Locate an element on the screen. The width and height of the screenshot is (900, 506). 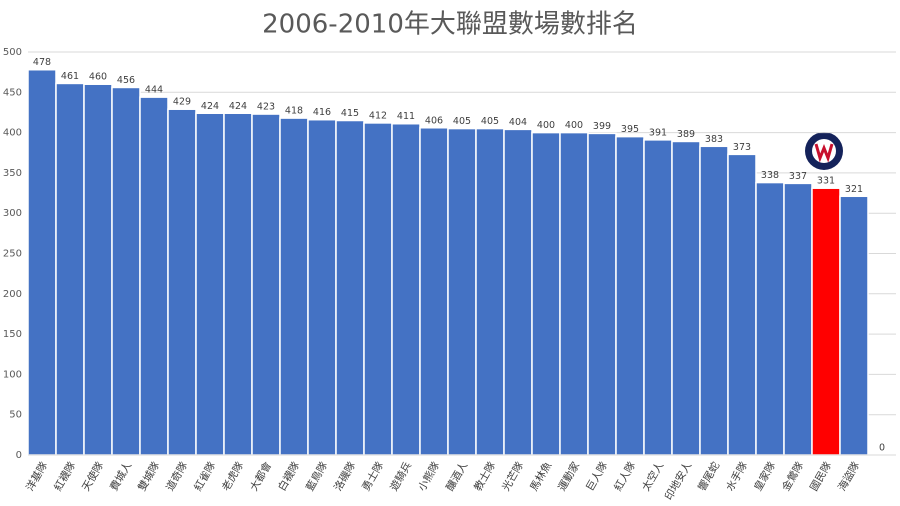
value-label: 461 is located at coordinates (70, 76).